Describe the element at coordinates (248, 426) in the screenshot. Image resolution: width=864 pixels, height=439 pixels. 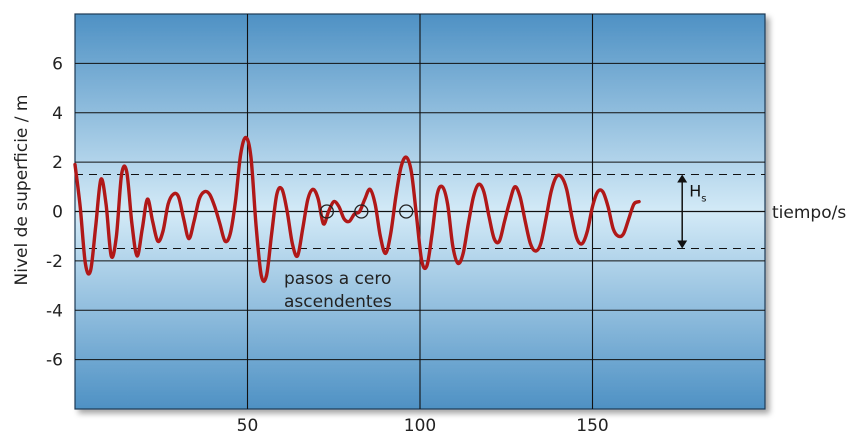
I see `x-tick-label-50: 50` at that location.